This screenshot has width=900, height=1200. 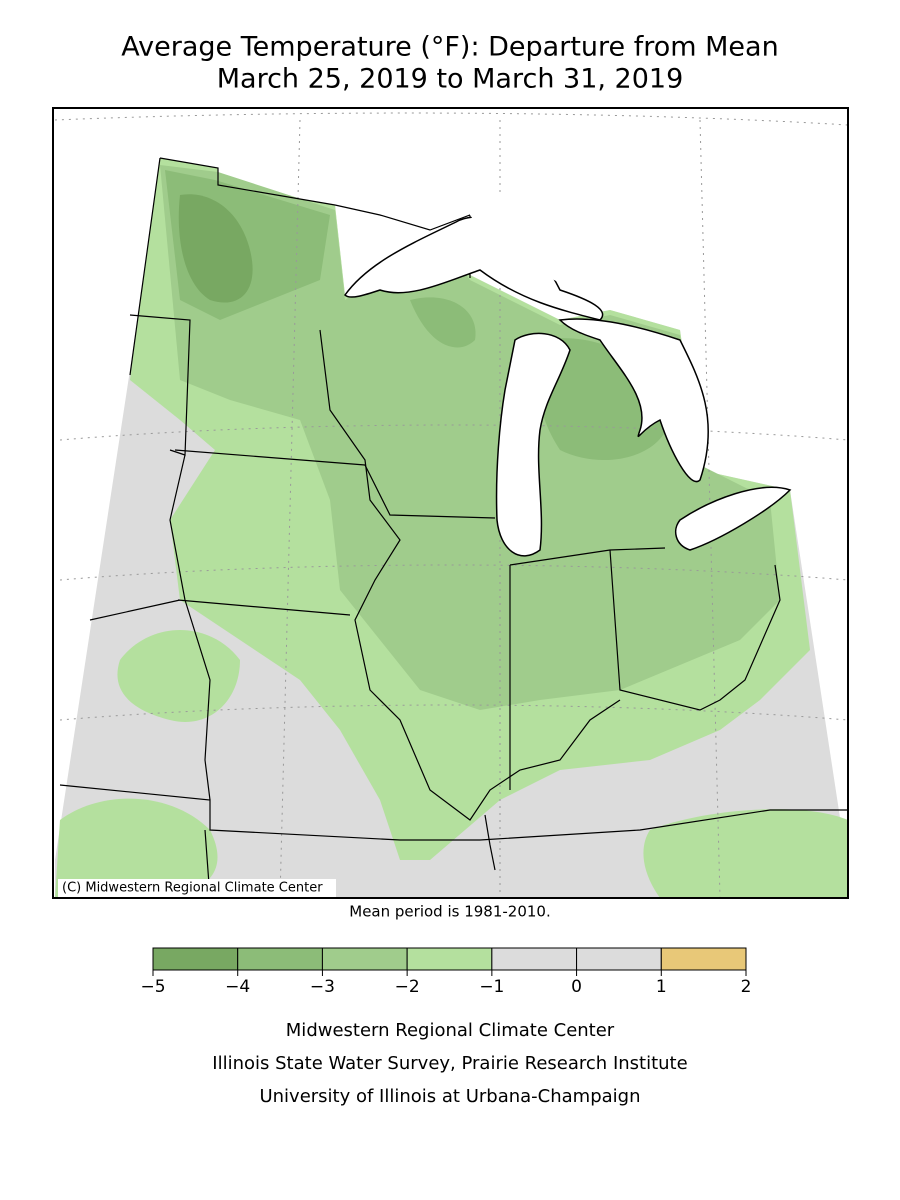 I want to click on canada, so click(x=535, y=250).